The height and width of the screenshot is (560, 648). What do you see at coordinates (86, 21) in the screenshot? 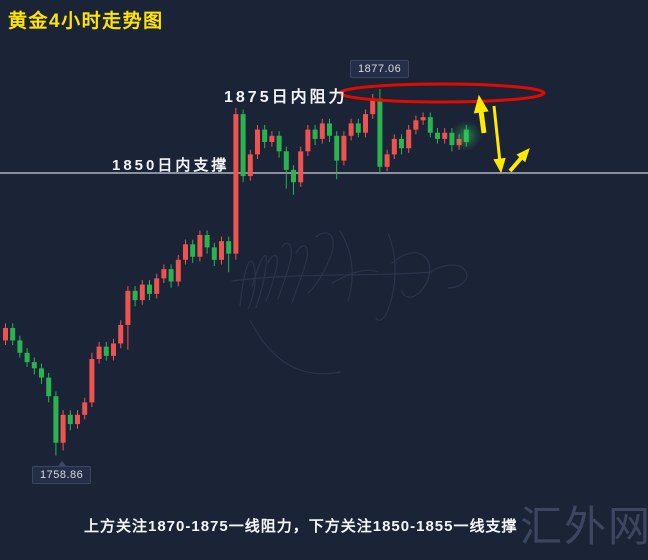
I see `chart-title: 黄金4小时走势图` at bounding box center [86, 21].